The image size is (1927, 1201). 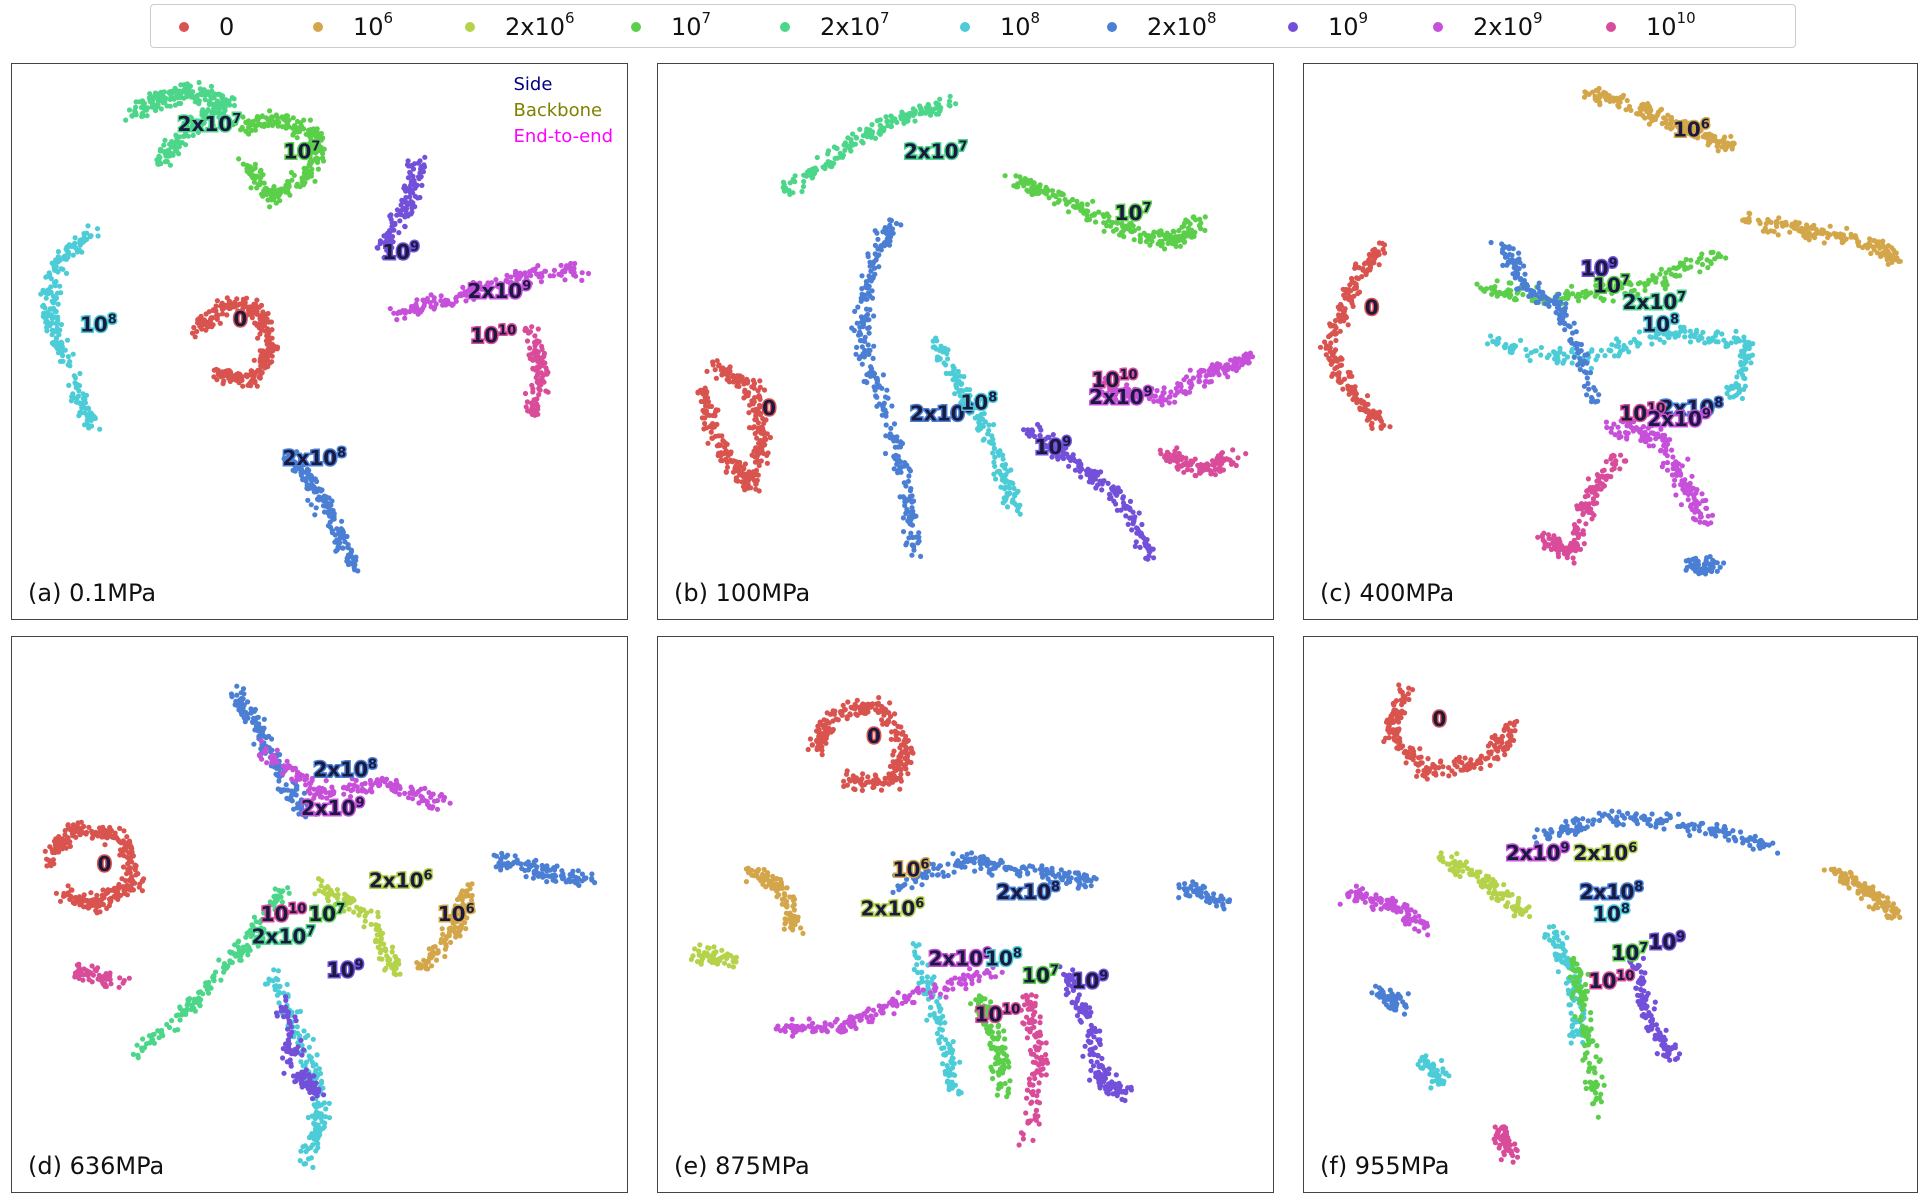 What do you see at coordinates (184, 27) in the screenshot?
I see `legend-marker` at bounding box center [184, 27].